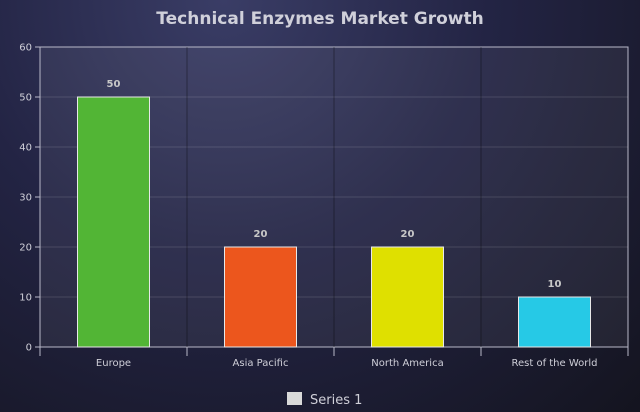 Image resolution: width=640 pixels, height=412 pixels. I want to click on bar-asia-pacific, so click(260, 297).